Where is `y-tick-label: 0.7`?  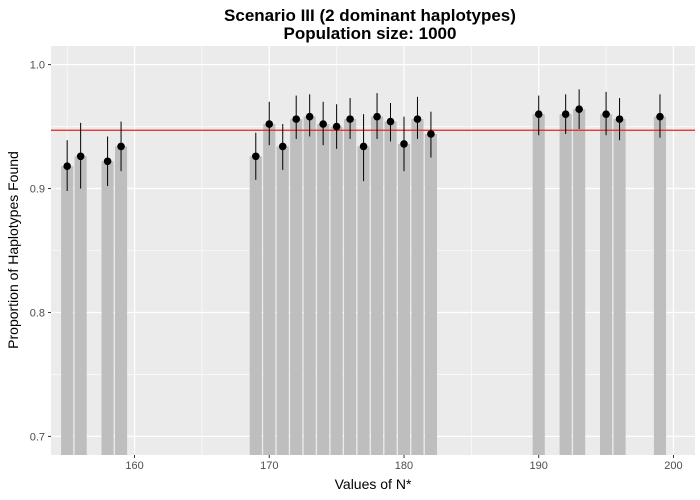 y-tick-label: 0.7 is located at coordinates (37, 437).